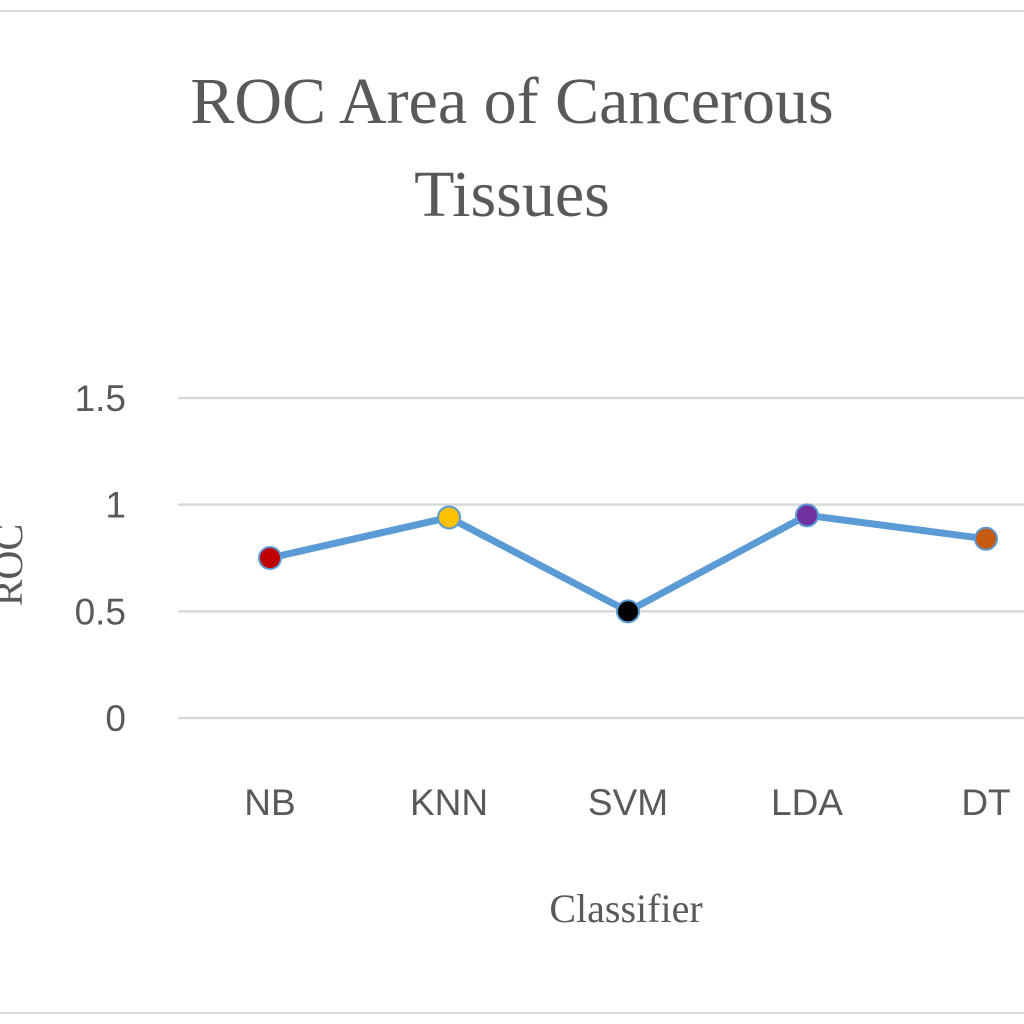  I want to click on x-tick-label-nb: NB, so click(269, 802).